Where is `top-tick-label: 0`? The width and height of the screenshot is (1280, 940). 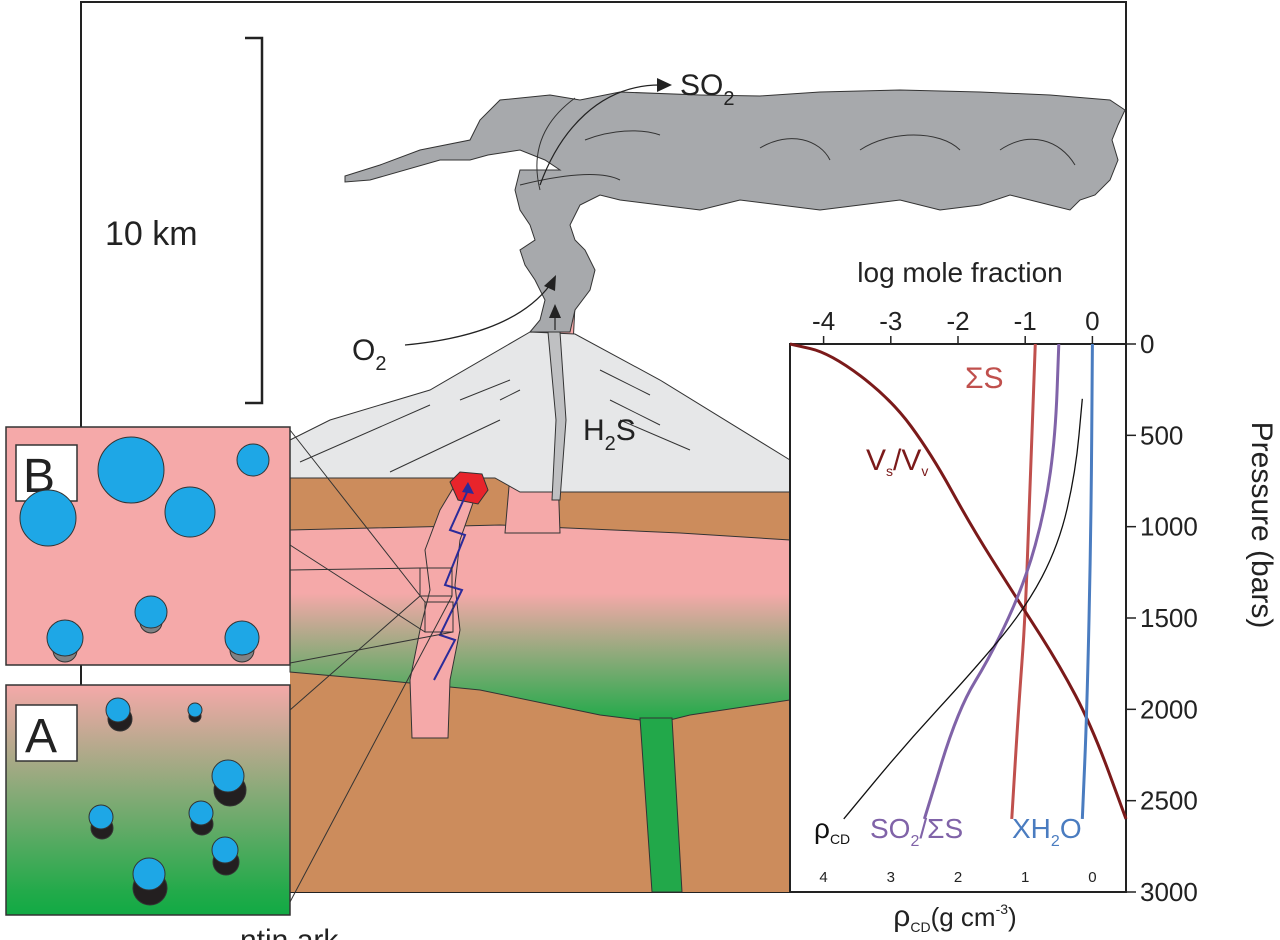 top-tick-label: 0 is located at coordinates (1092, 321).